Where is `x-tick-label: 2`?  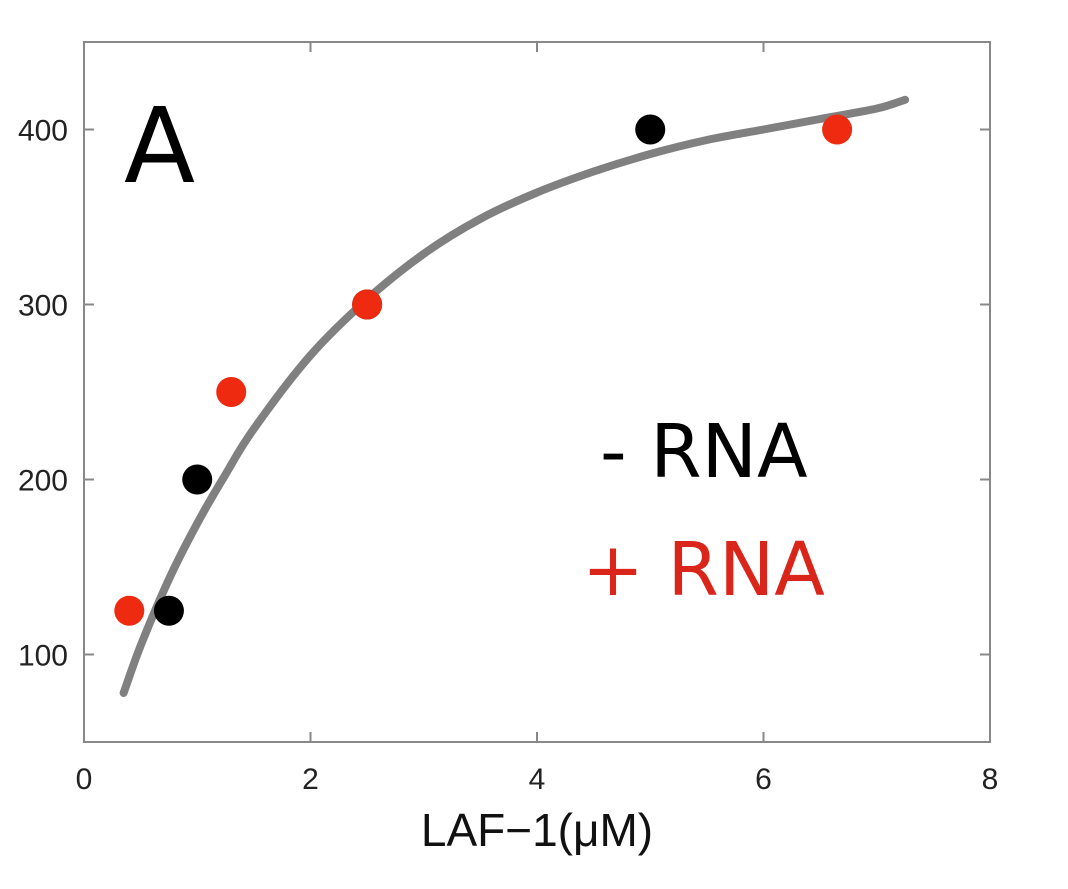 x-tick-label: 2 is located at coordinates (310, 779).